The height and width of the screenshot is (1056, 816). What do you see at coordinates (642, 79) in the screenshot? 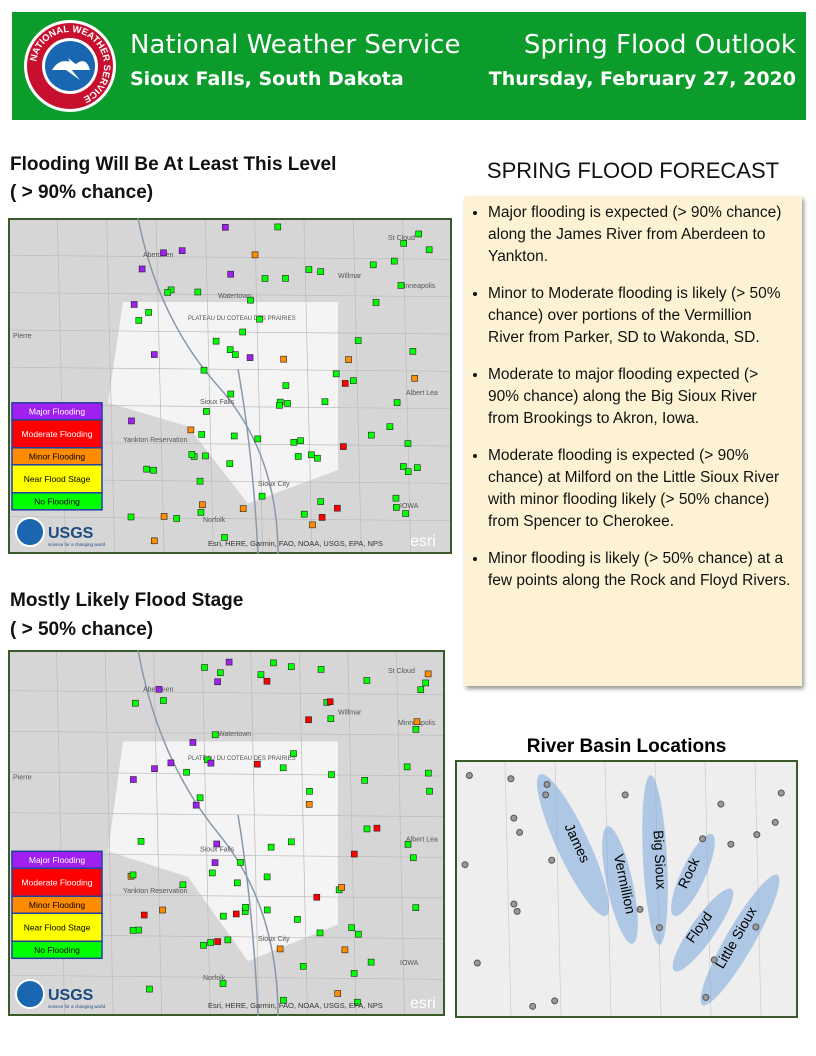
I see `date: Thursday, February 27, 2020` at bounding box center [642, 79].